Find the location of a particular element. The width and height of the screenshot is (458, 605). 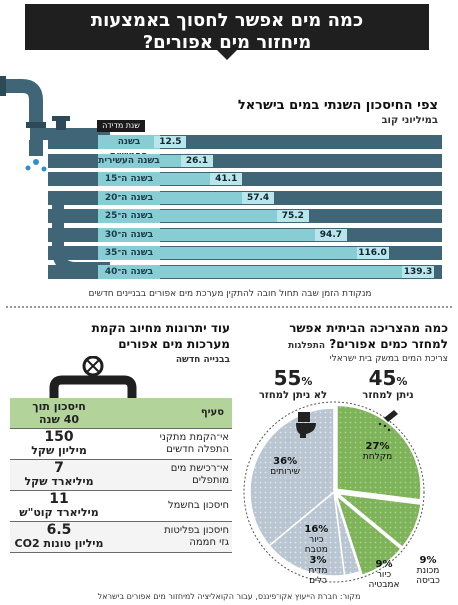

pie-slice-percent: 3% is located at coordinates (318, 560).